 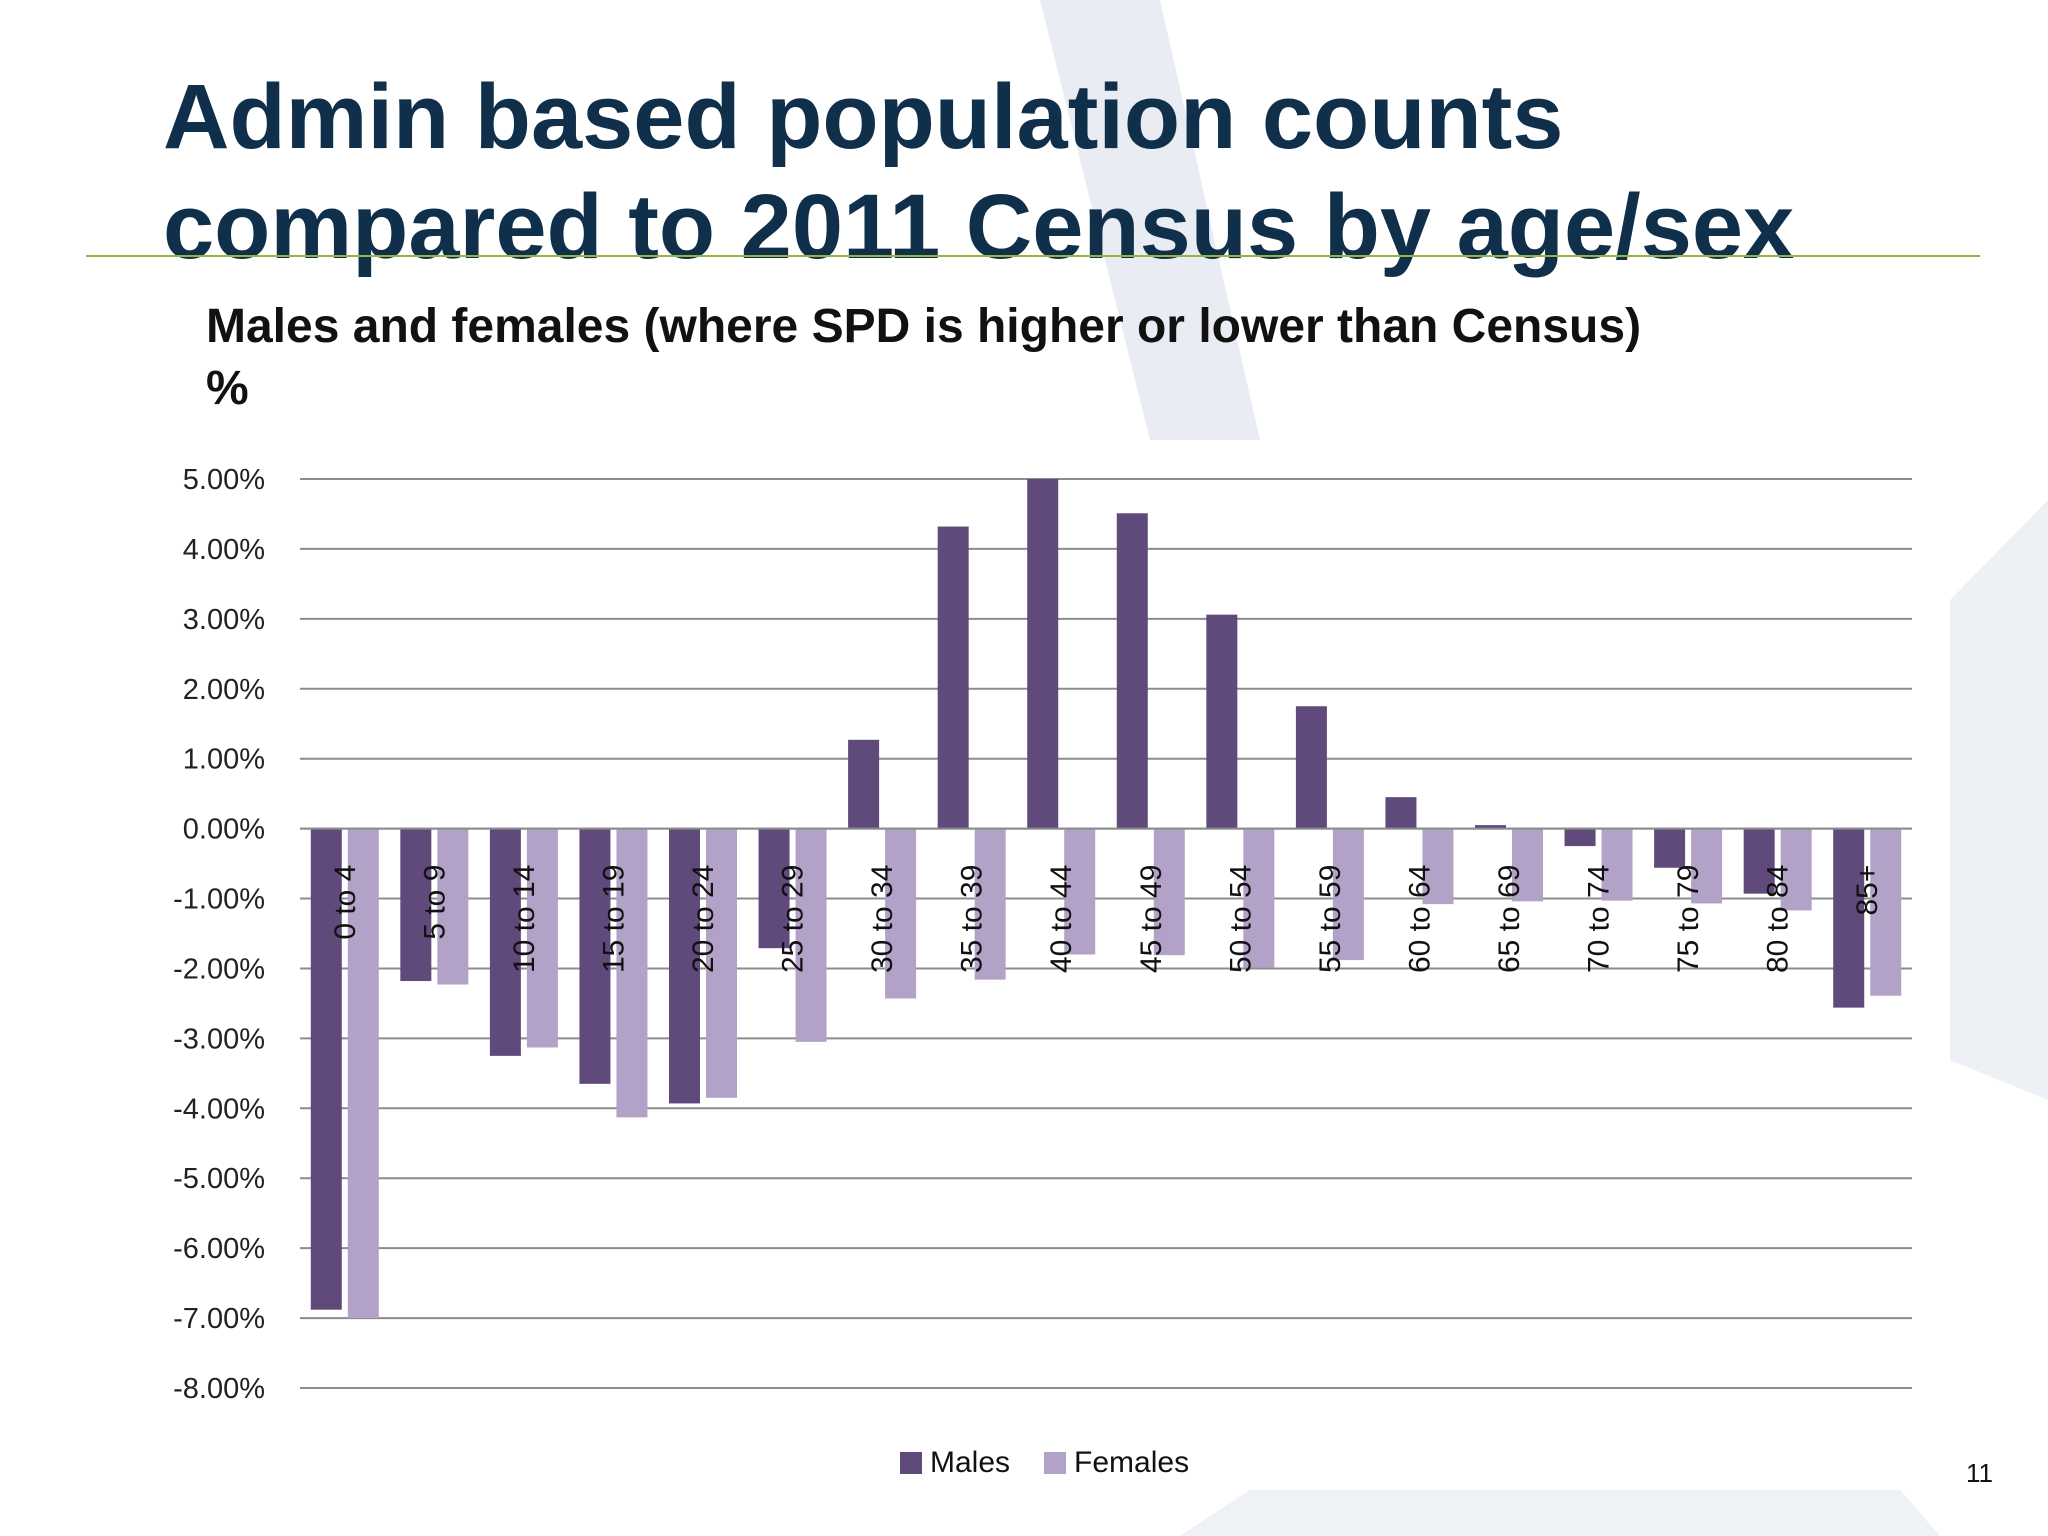 I want to click on y-tick-label: -2.00%, so click(x=219, y=969).